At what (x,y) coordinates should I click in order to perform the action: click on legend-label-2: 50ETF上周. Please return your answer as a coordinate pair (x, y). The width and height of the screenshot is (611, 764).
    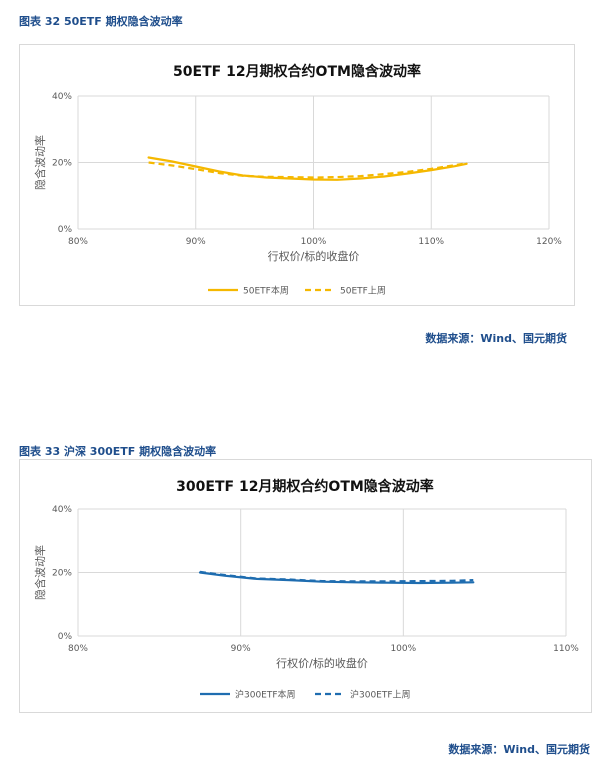
    Looking at the image, I should click on (363, 291).